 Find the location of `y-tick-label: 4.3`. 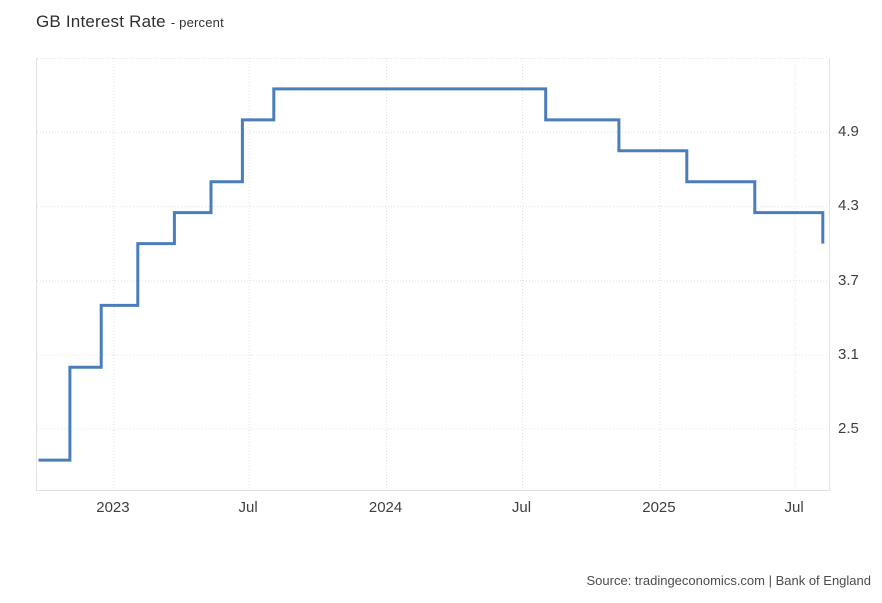

y-tick-label: 4.3 is located at coordinates (848, 206).